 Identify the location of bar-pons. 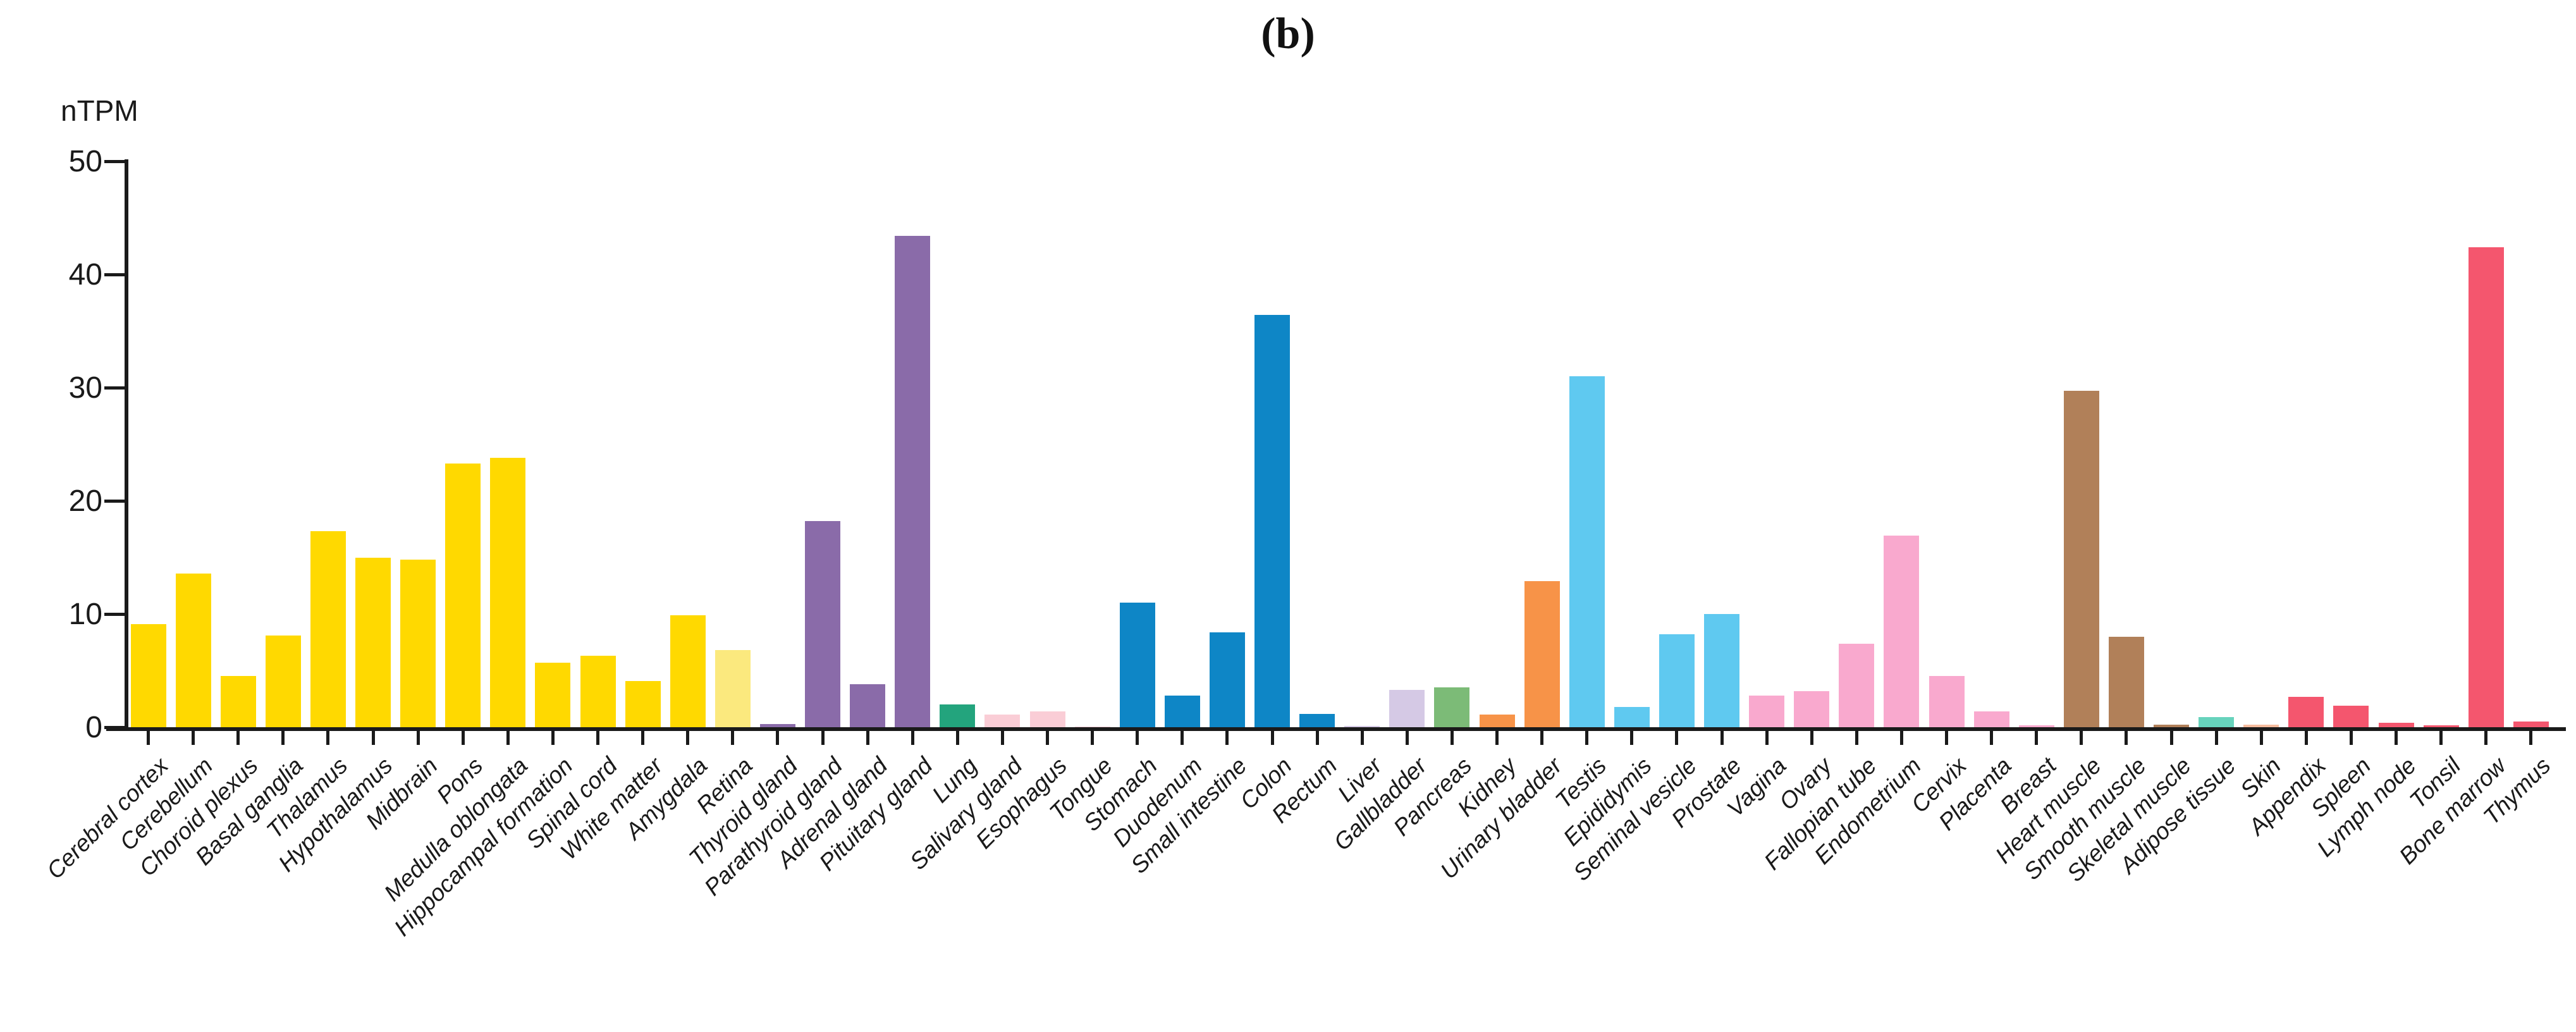
(463, 595).